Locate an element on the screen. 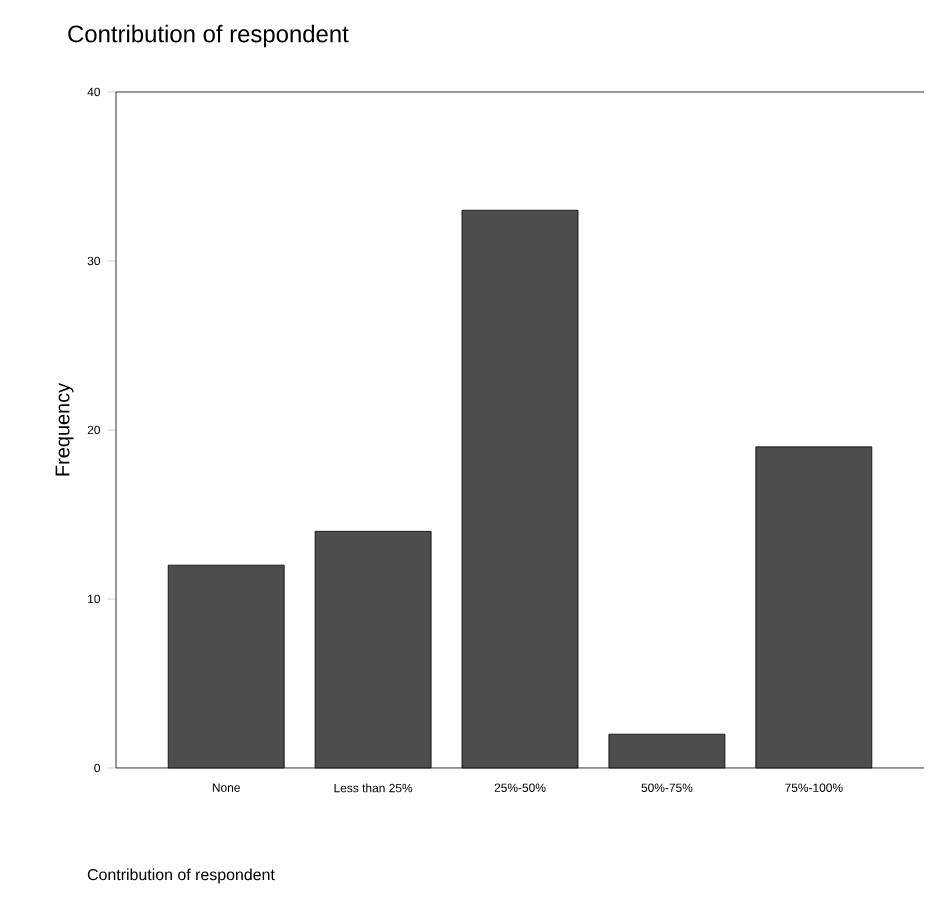 The width and height of the screenshot is (930, 904). chart-title: Contribution of respondent is located at coordinates (208, 36).